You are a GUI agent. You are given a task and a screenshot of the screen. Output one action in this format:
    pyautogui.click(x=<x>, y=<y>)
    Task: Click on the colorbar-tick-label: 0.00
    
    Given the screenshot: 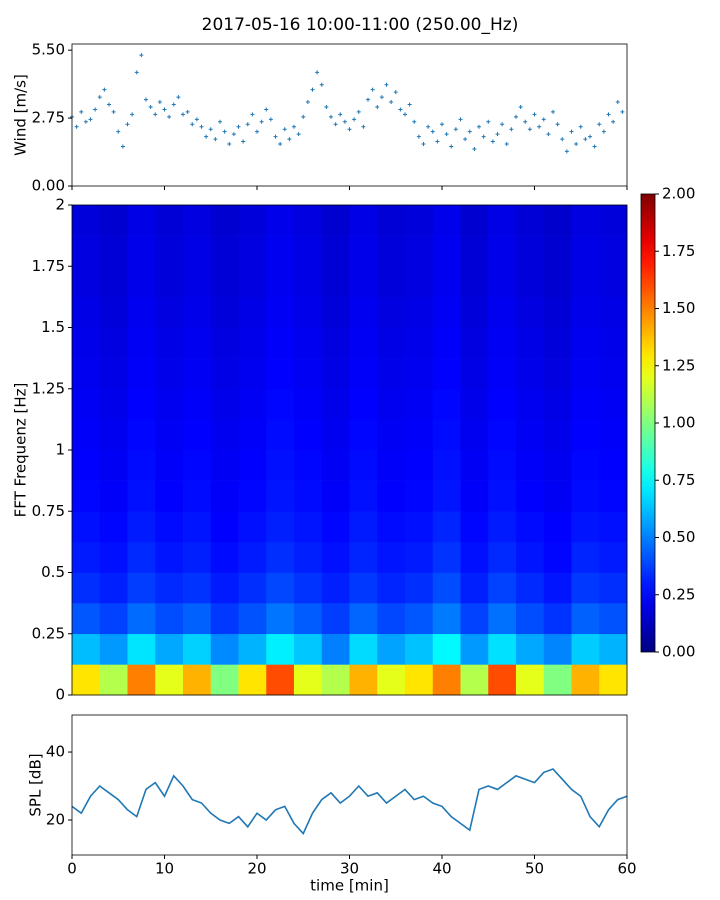 What is the action you would take?
    pyautogui.click(x=678, y=652)
    